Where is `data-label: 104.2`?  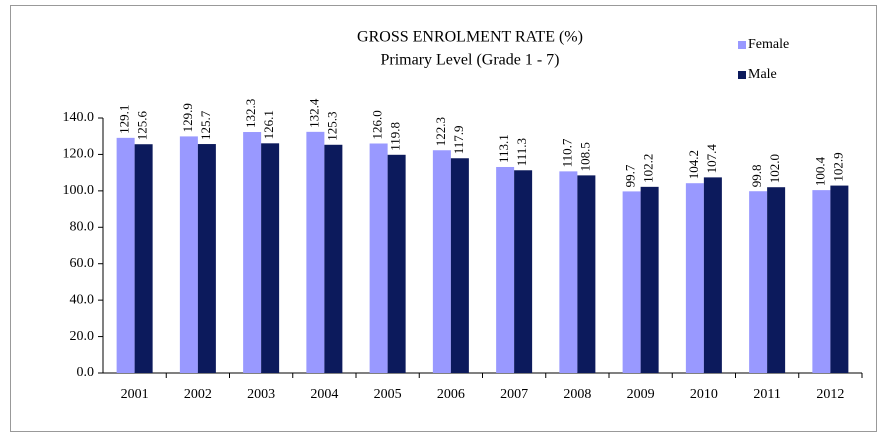
data-label: 104.2 is located at coordinates (693, 164).